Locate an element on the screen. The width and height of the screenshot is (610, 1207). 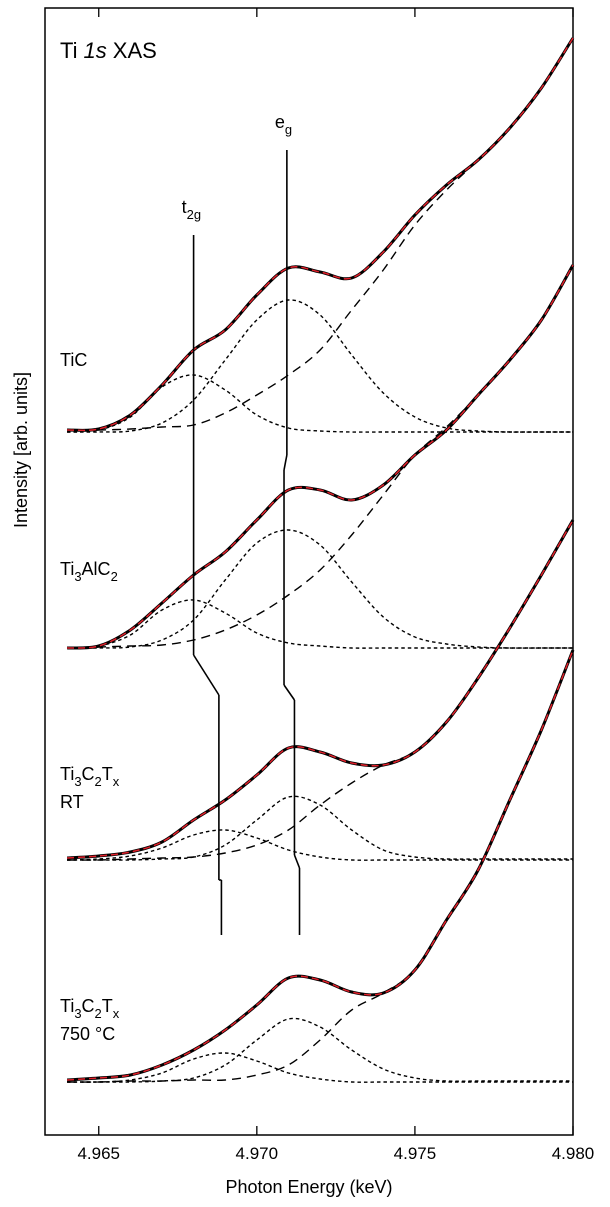
x-tick-label: 4.980 is located at coordinates (573, 1153).